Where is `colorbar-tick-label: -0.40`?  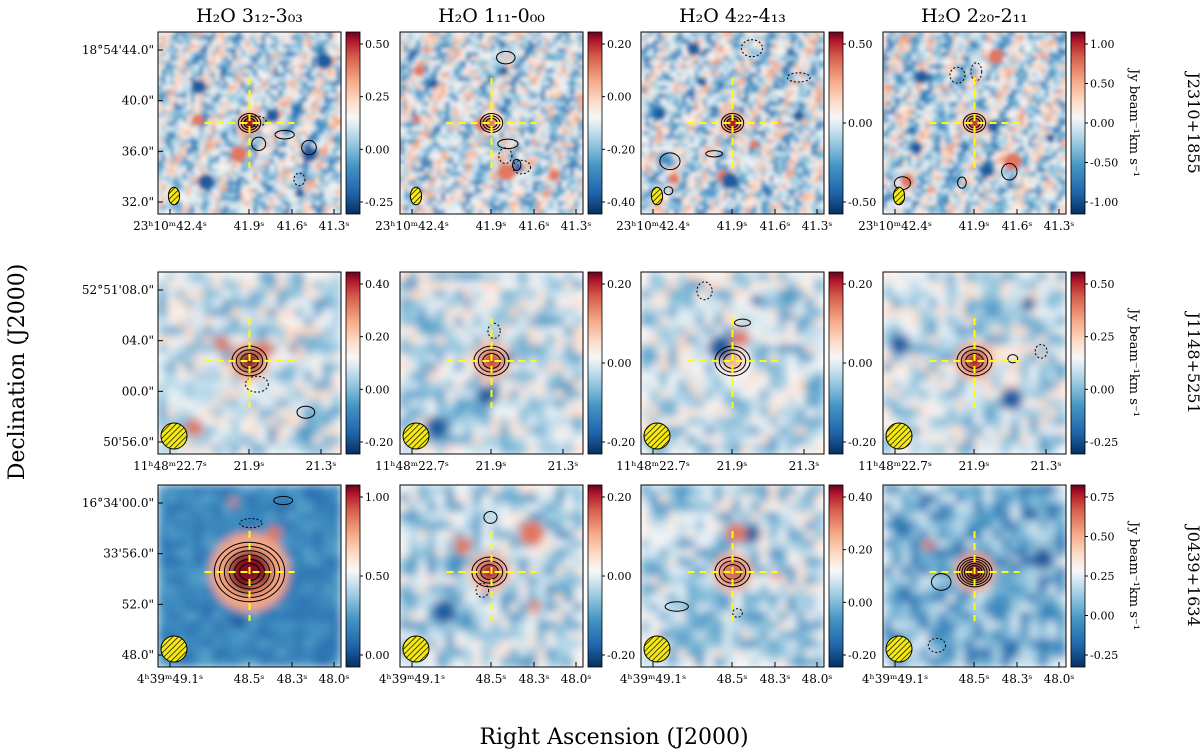 colorbar-tick-label: -0.40 is located at coordinates (621, 202).